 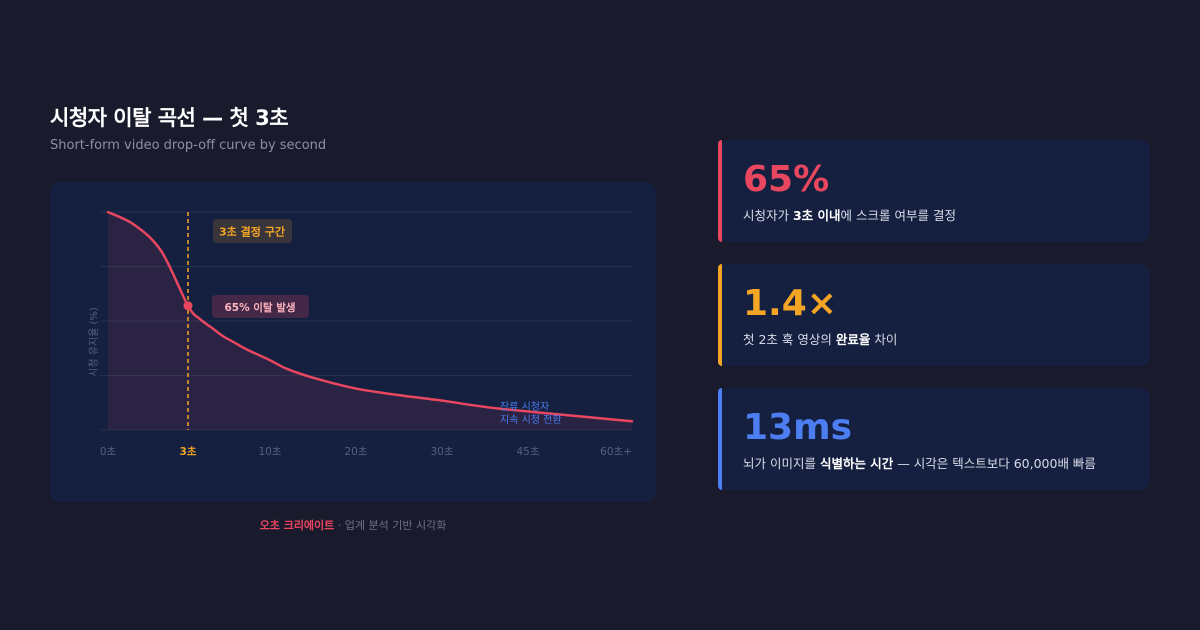 What do you see at coordinates (786, 179) in the screenshot?
I see `stat-value: 65%` at bounding box center [786, 179].